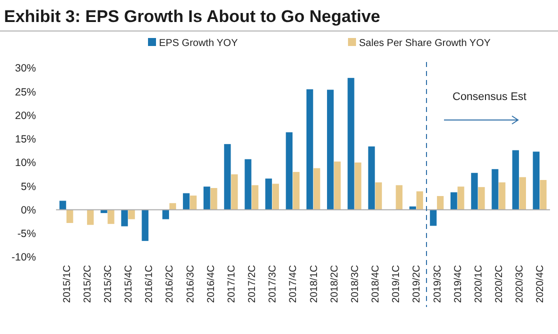 The image size is (558, 334). Describe the element at coordinates (190, 284) in the screenshot. I see `x-tick-label: 2016/3C` at that location.